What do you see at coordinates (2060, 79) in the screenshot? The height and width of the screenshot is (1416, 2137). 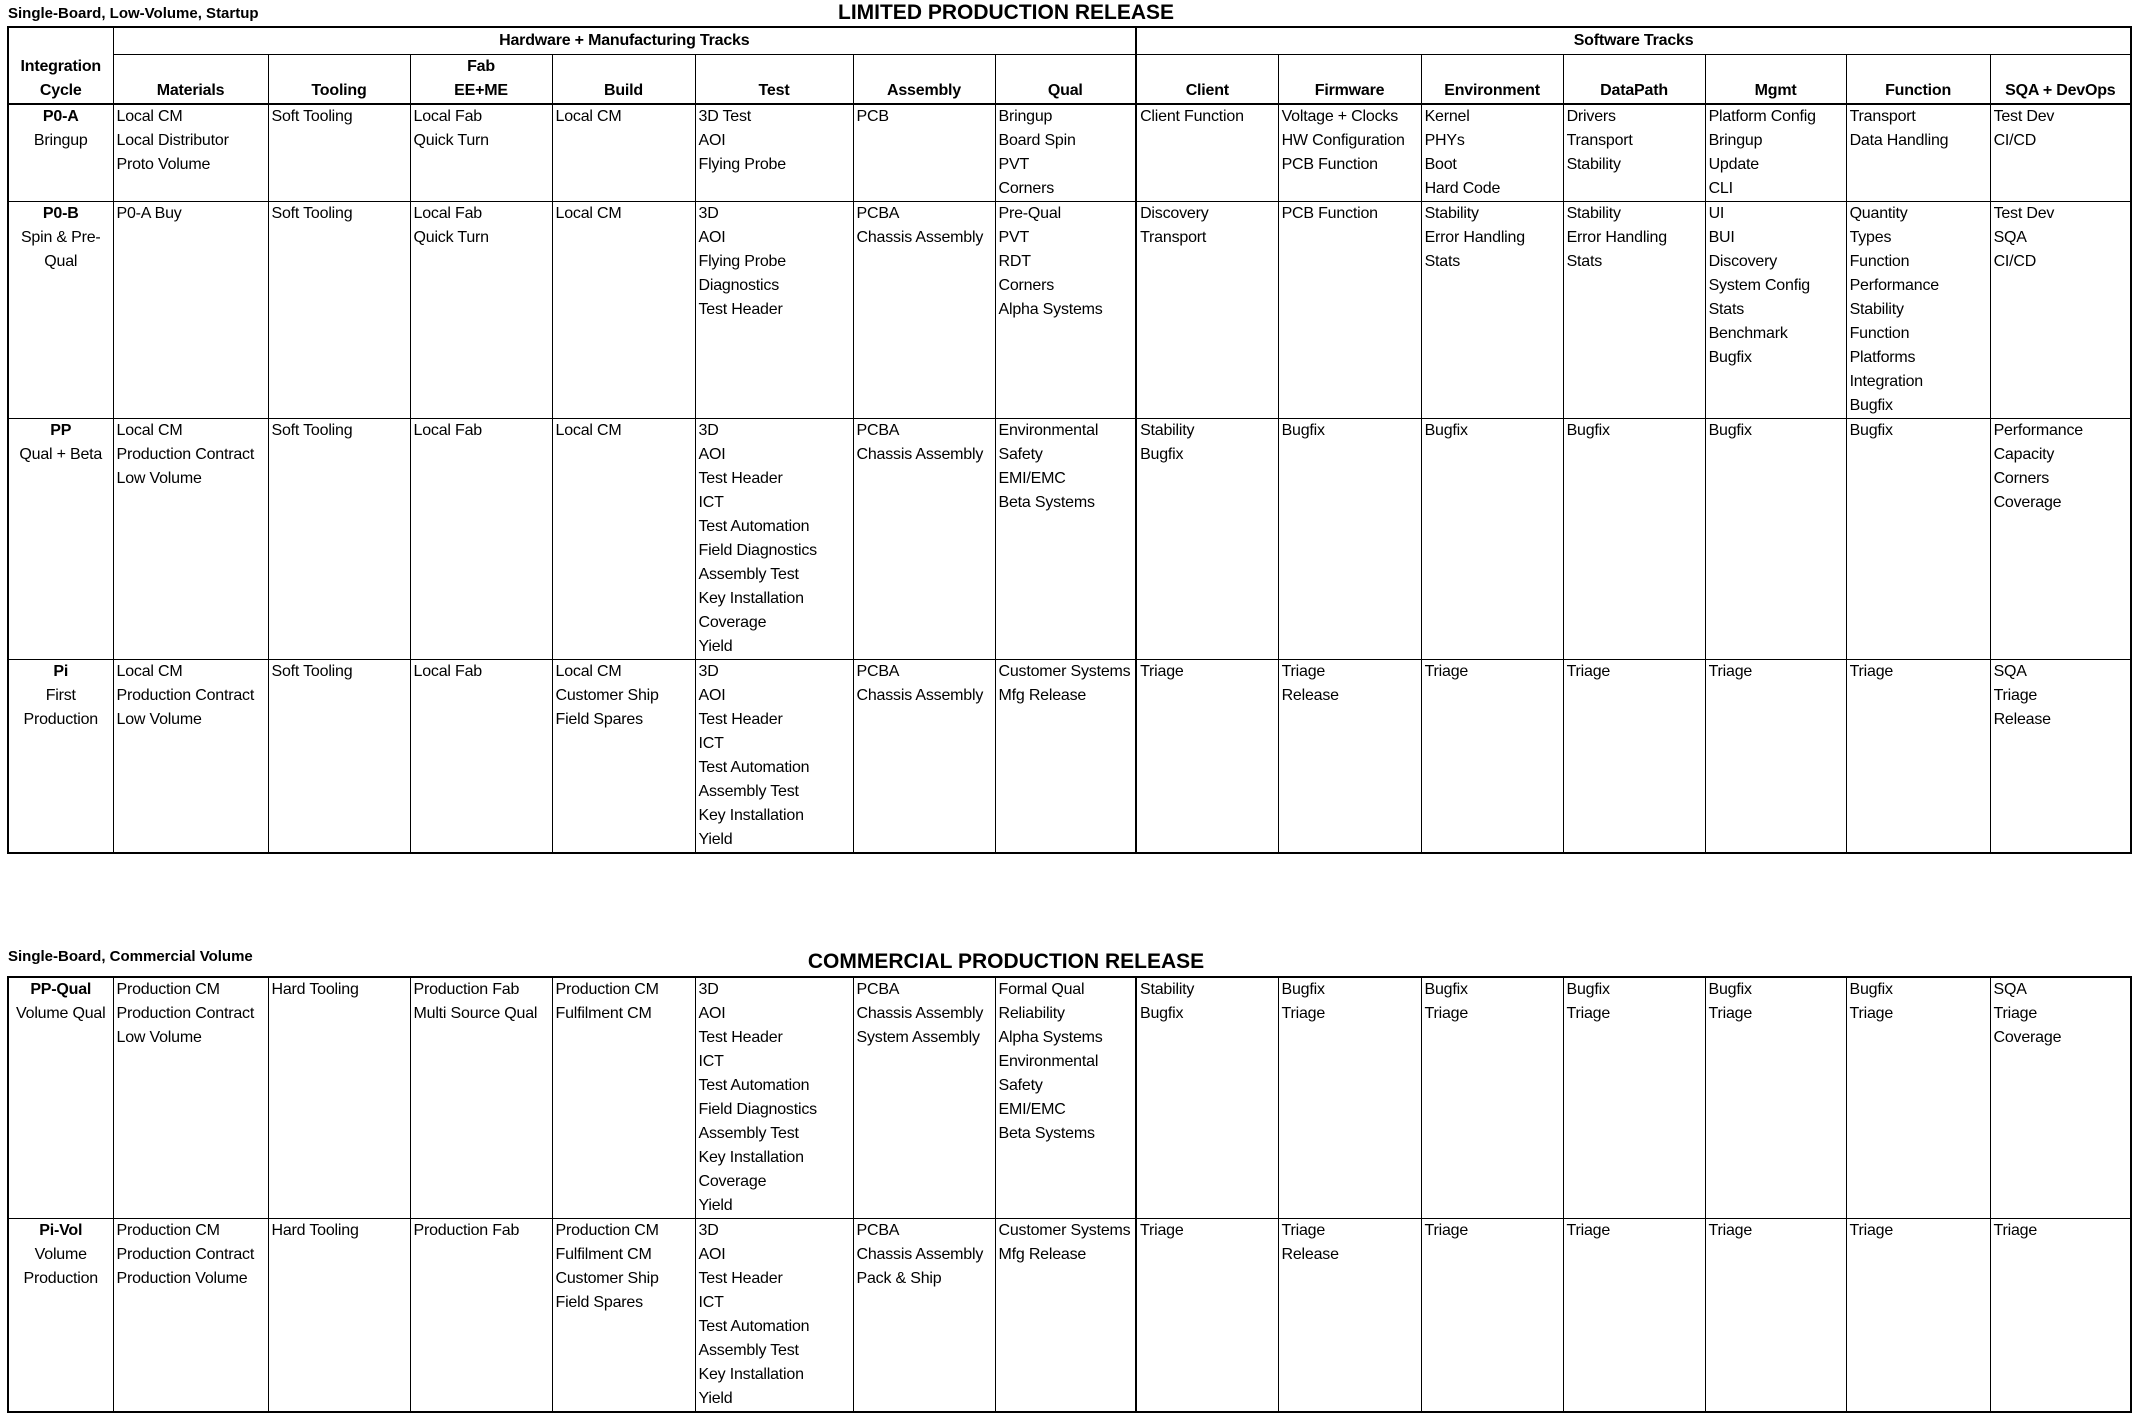 I see `header-cell: SQA + DevOps` at bounding box center [2060, 79].